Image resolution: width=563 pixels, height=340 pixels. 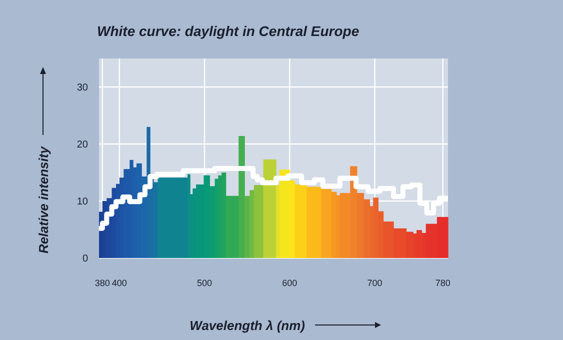 I want to click on y-tick-label: 10, so click(x=82, y=202).